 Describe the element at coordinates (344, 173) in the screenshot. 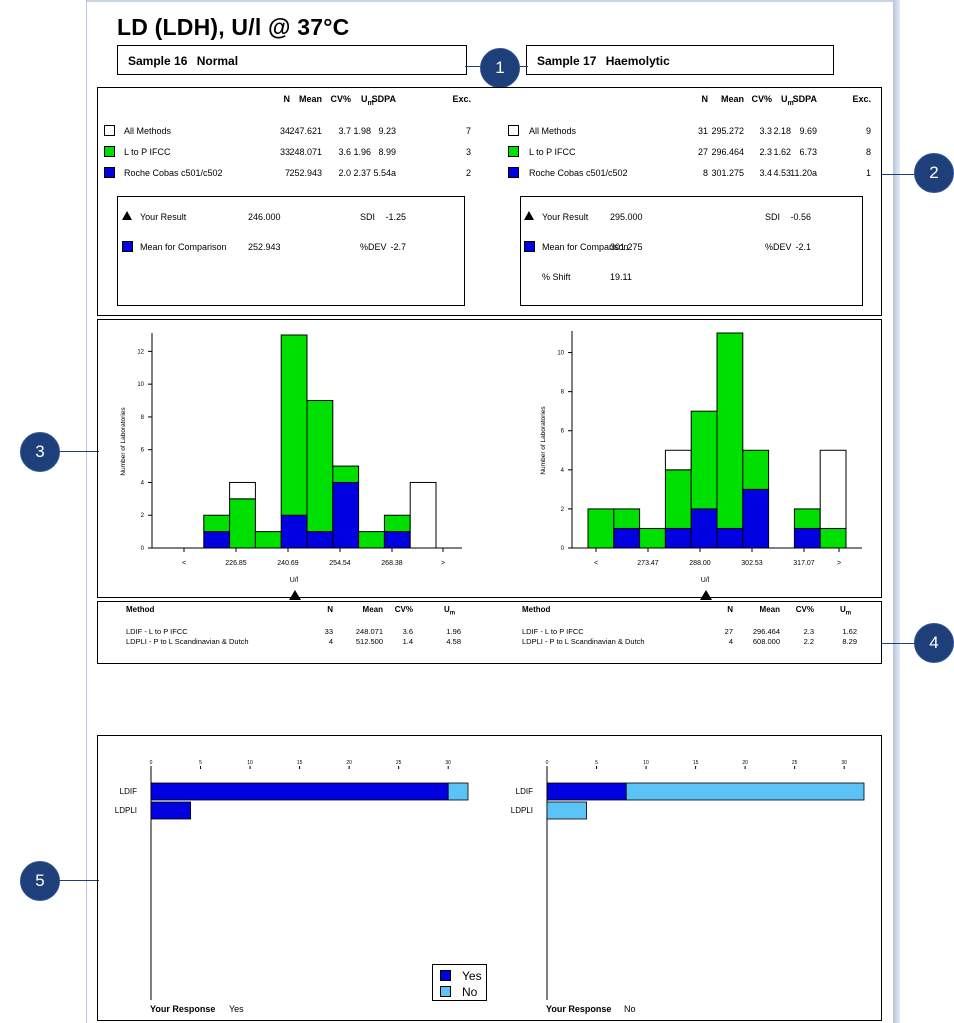

I see `stats-cell-cv: 2.0` at that location.